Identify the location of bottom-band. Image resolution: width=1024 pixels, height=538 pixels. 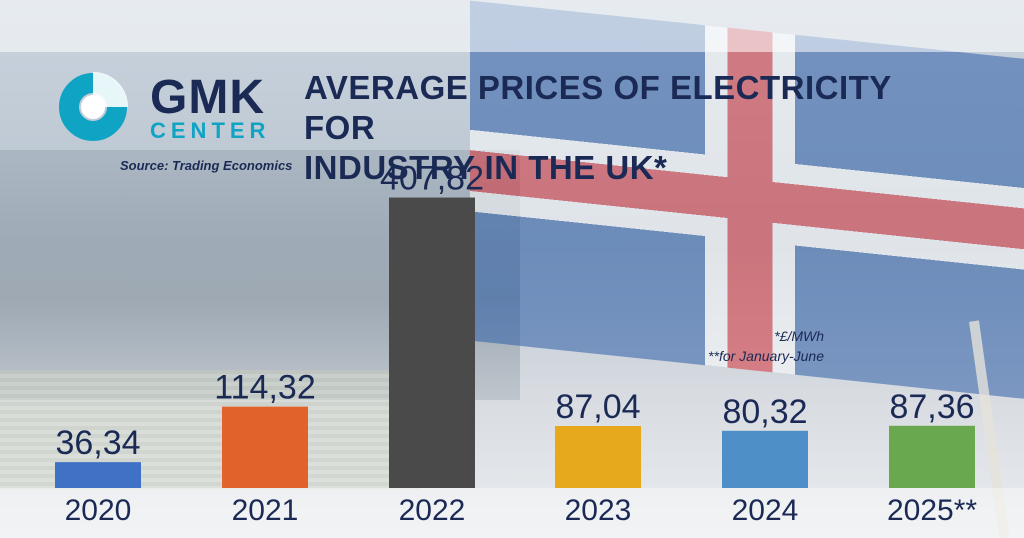
(512, 513).